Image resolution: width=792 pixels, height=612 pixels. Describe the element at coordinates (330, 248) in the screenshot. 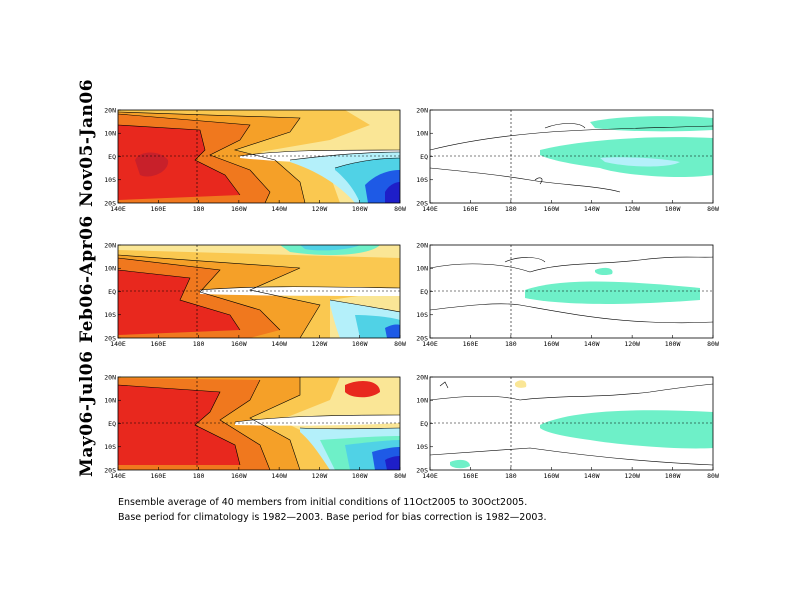

I see `contour-fill-cyan-top` at that location.